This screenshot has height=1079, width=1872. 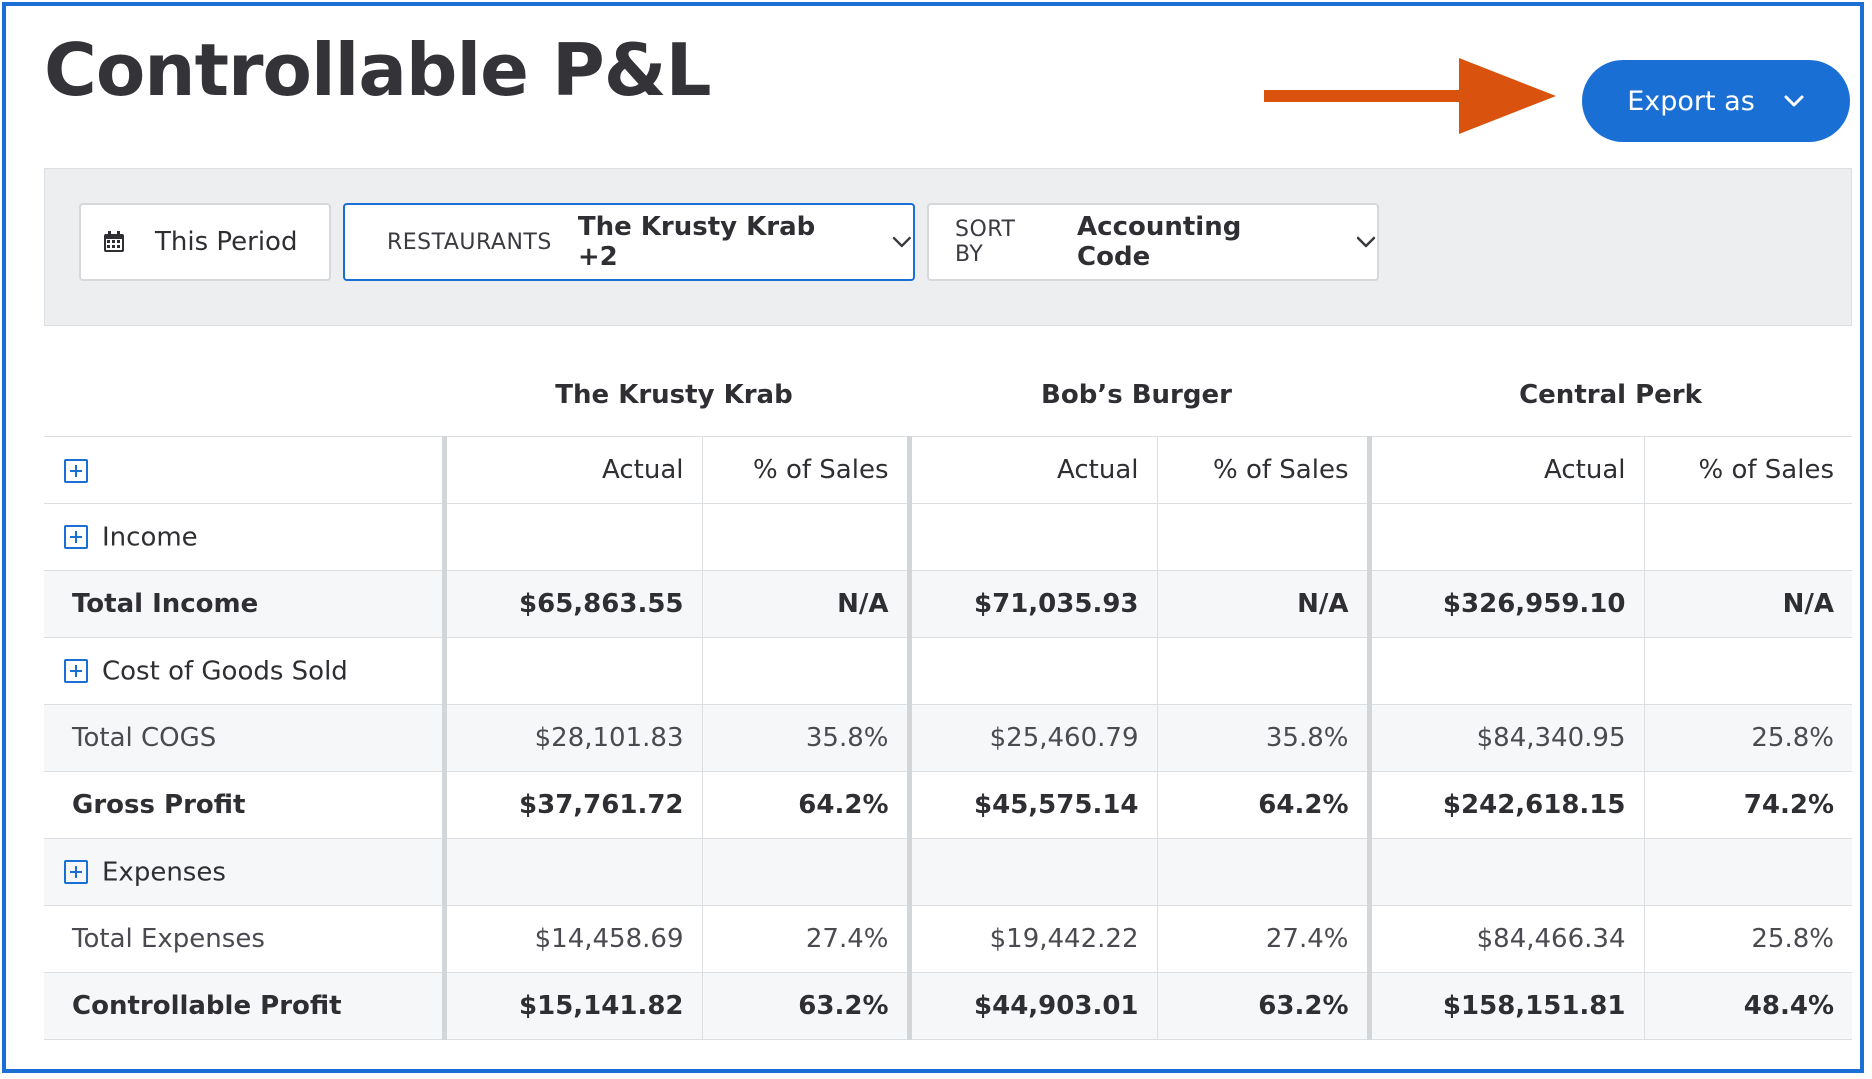 What do you see at coordinates (244, 738) in the screenshot?
I see `row-label: Total COGS` at bounding box center [244, 738].